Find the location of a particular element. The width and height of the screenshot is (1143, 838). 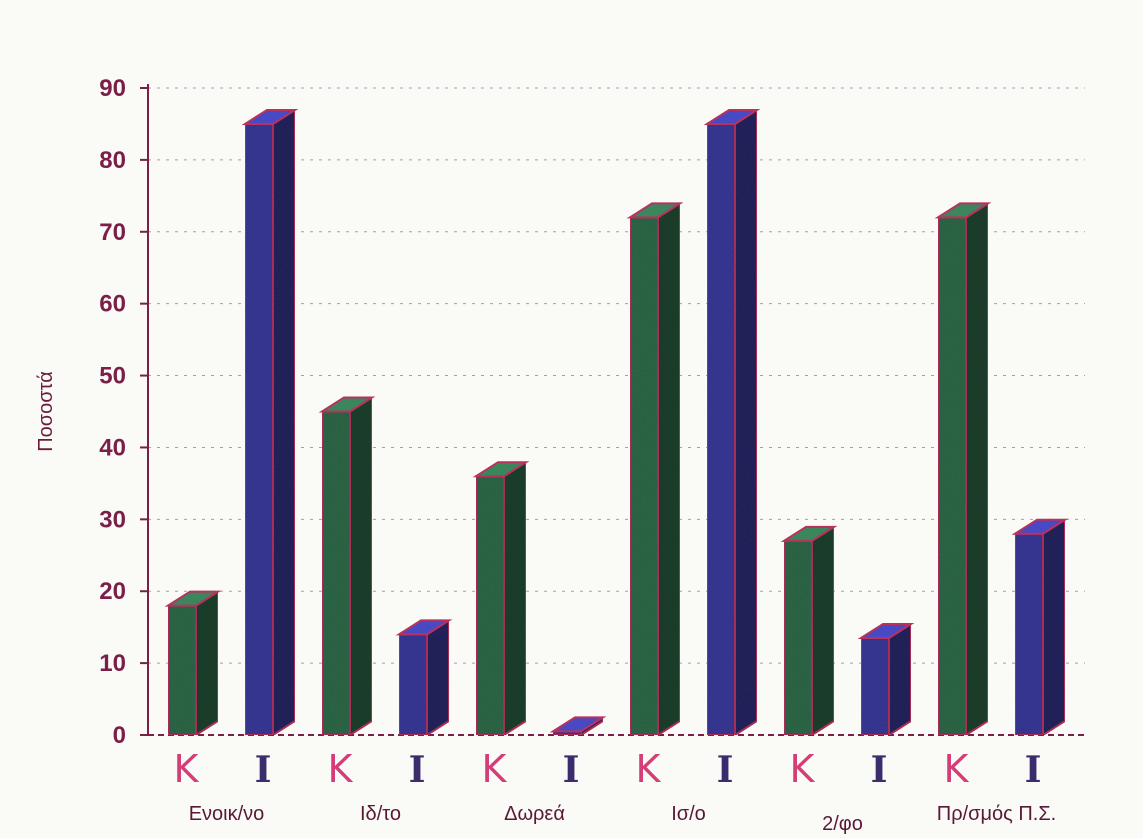

category-label: Δωρεά is located at coordinates (534, 814).